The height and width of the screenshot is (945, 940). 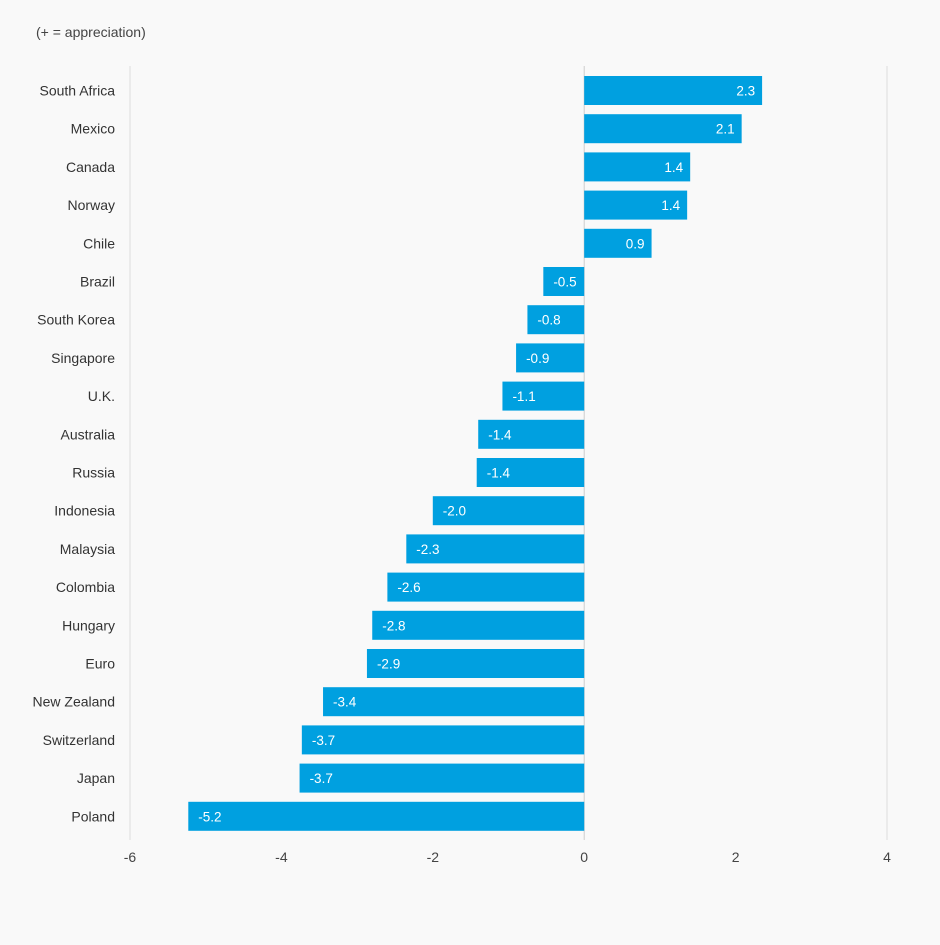 What do you see at coordinates (91, 205) in the screenshot?
I see `category-label: Norway` at bounding box center [91, 205].